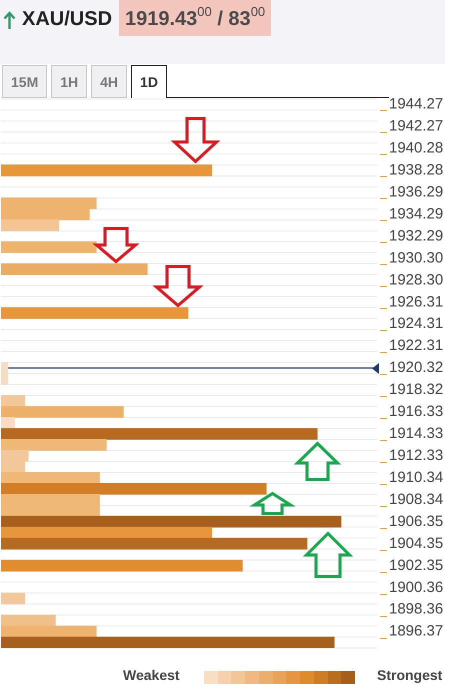  What do you see at coordinates (416, 389) in the screenshot?
I see `y-tick-label: 1918.32` at bounding box center [416, 389].